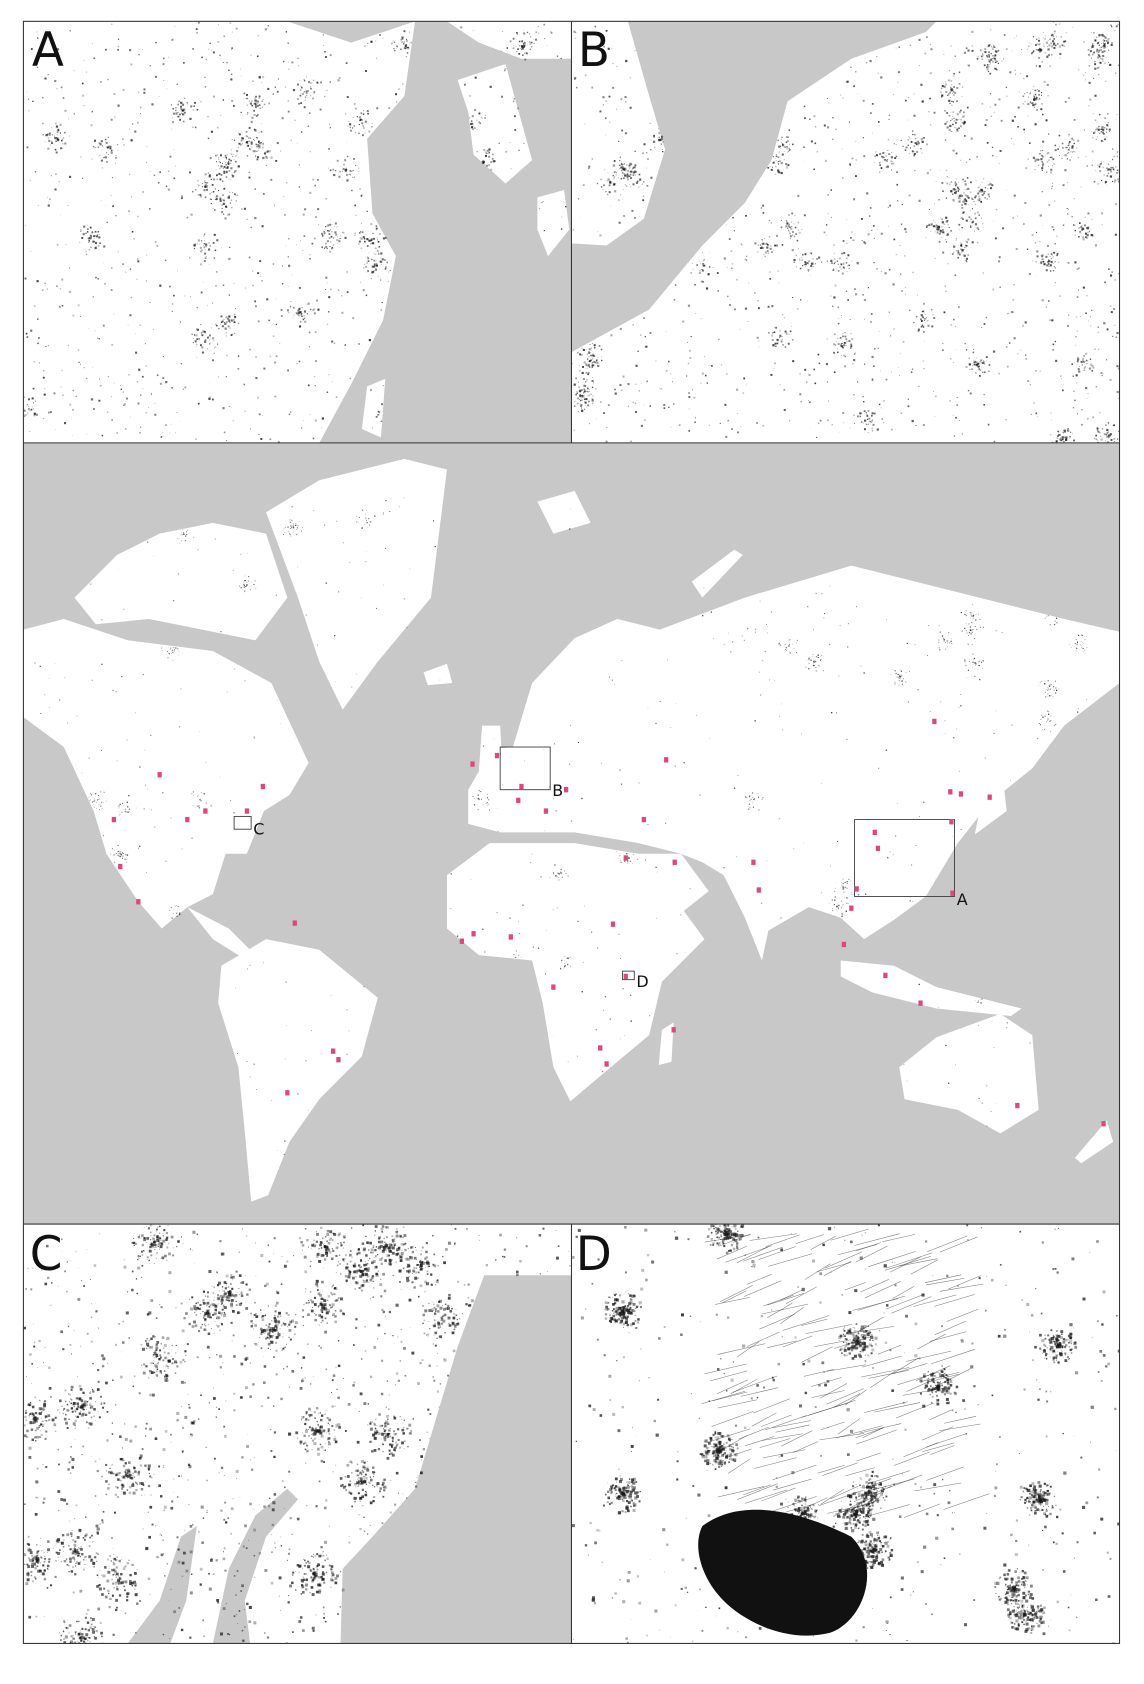 This screenshot has width=1144, height=1684. What do you see at coordinates (717, 573) in the screenshot?
I see `novaya-zemlya` at bounding box center [717, 573].